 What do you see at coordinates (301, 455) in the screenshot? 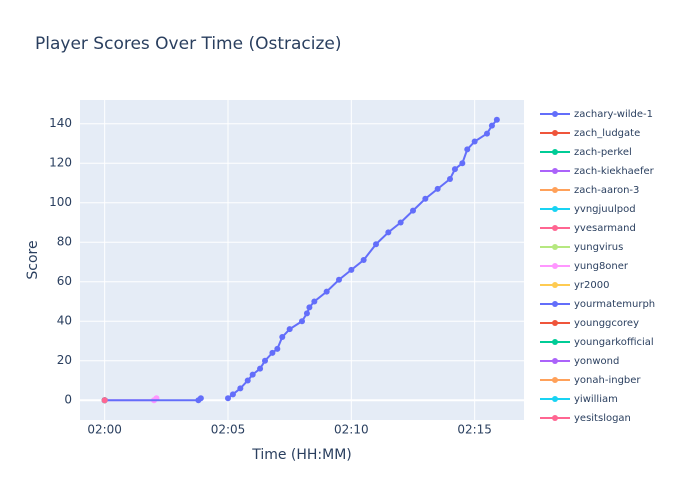
I see `x-axis-title: Time (HH:MM)` at bounding box center [301, 455].